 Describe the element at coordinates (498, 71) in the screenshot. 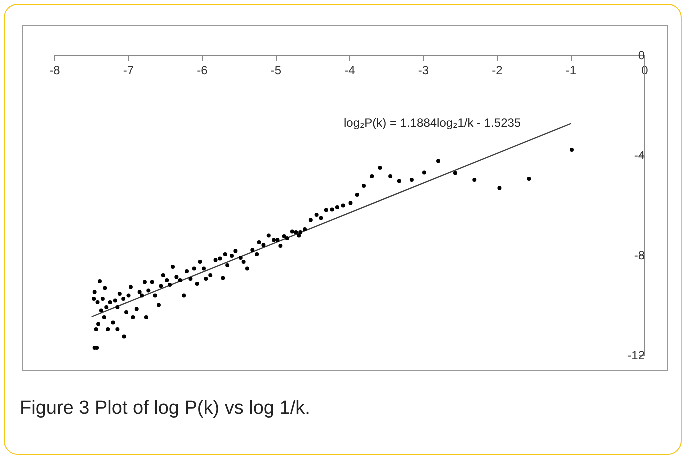

I see `x-tick-label: -2` at that location.